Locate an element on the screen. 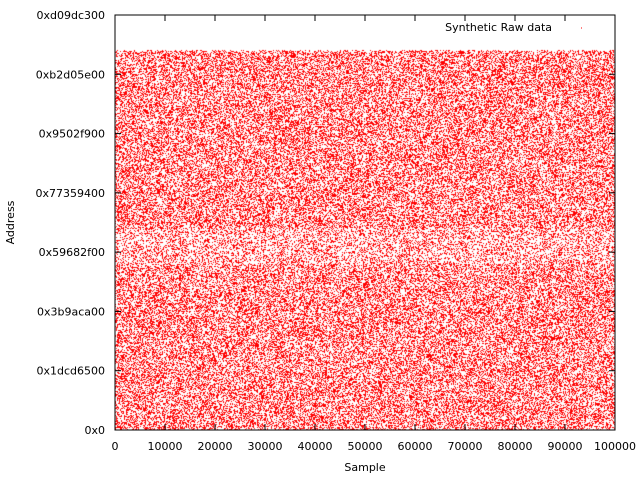  x-tick-label: 10000 is located at coordinates (165, 446).